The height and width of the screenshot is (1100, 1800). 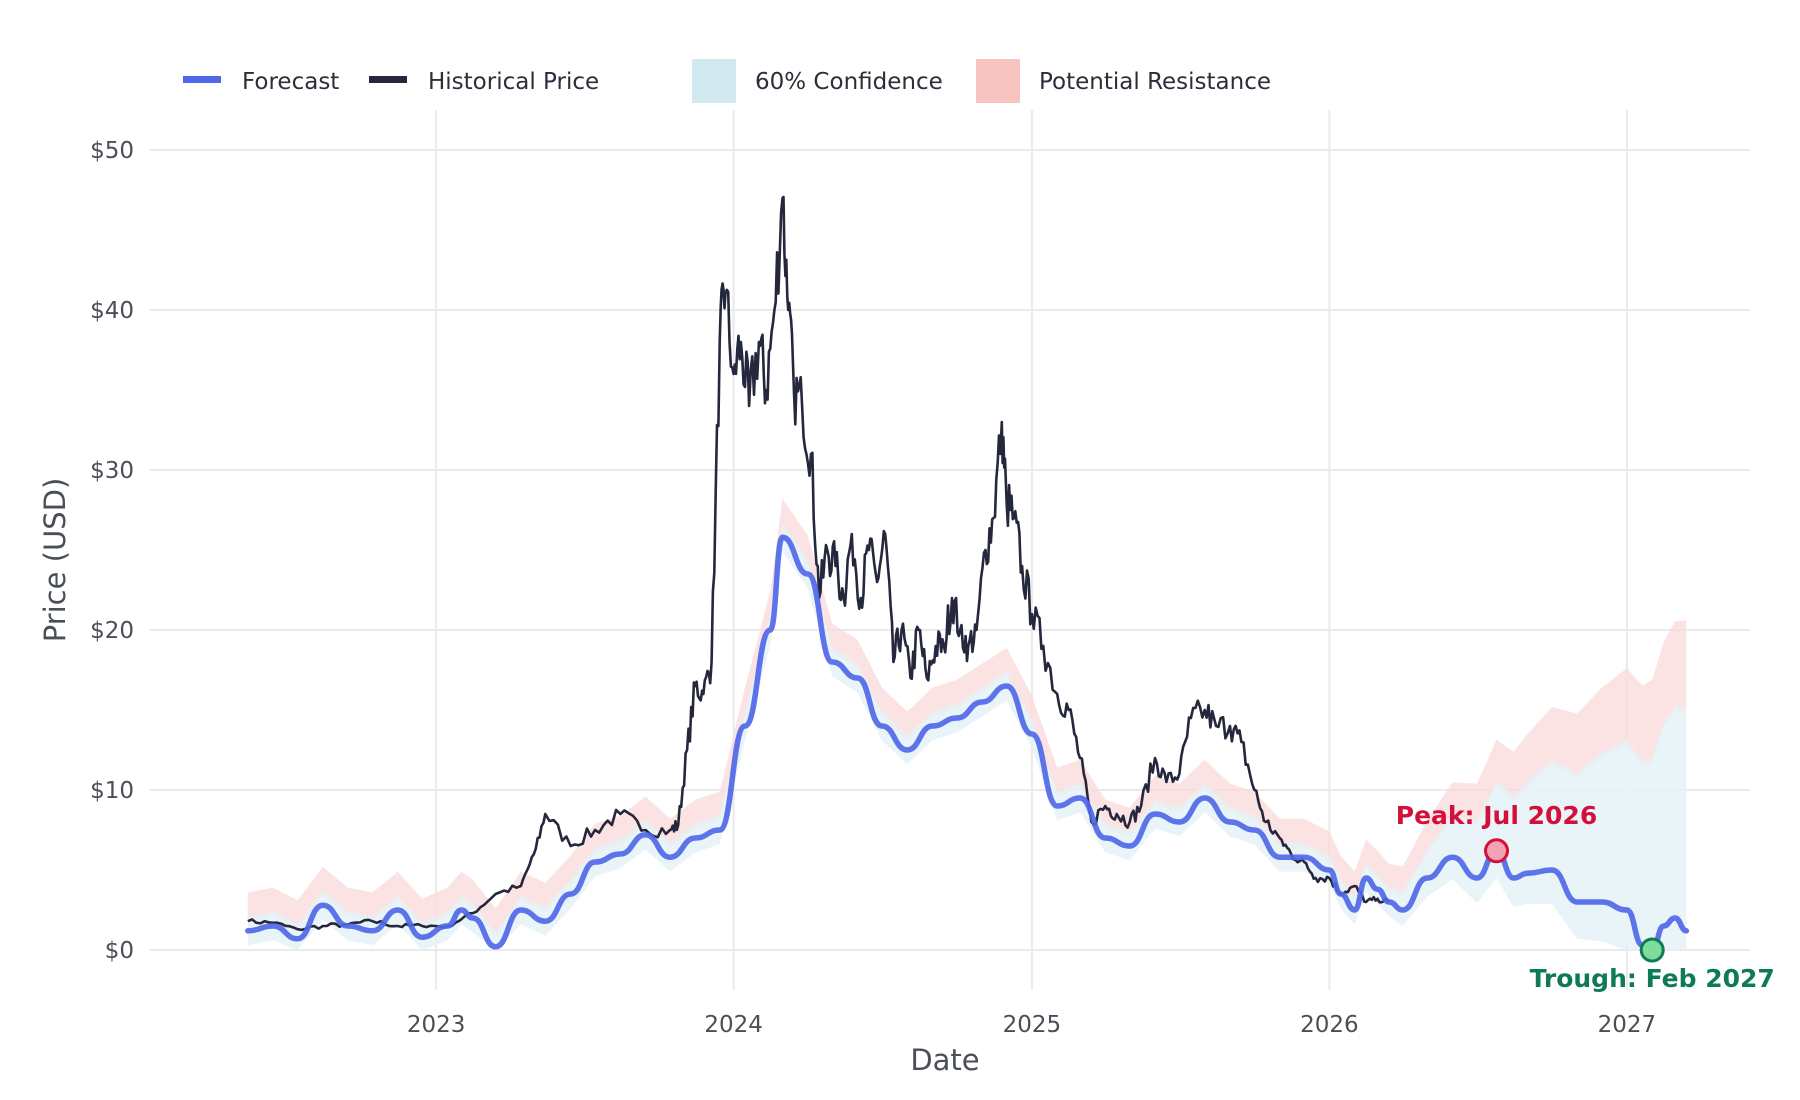 I want to click on legend-item-potential-resistance: Potential Resistance, so click(x=1123, y=81).